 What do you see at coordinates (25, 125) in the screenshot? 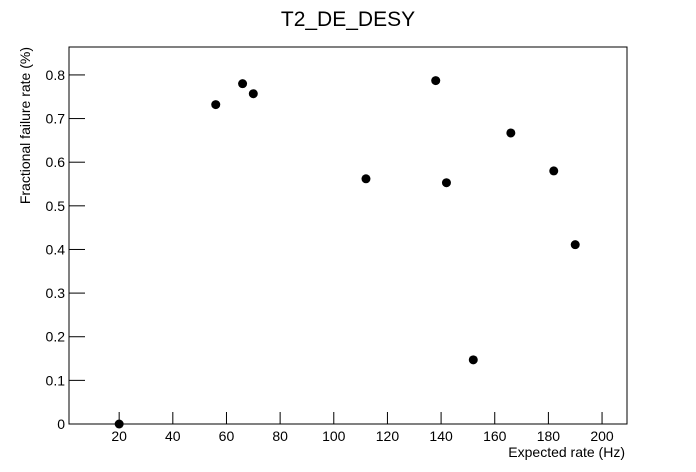
I see `y-axis-label: Fractional failure rate (%)` at bounding box center [25, 125].